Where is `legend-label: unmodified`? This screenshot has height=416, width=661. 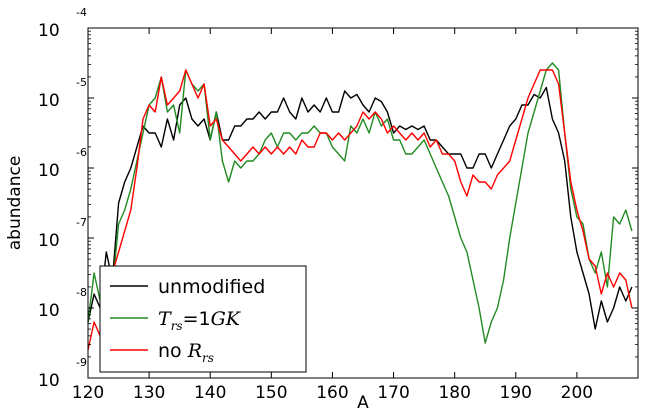 legend-label: unmodified is located at coordinates (211, 287).